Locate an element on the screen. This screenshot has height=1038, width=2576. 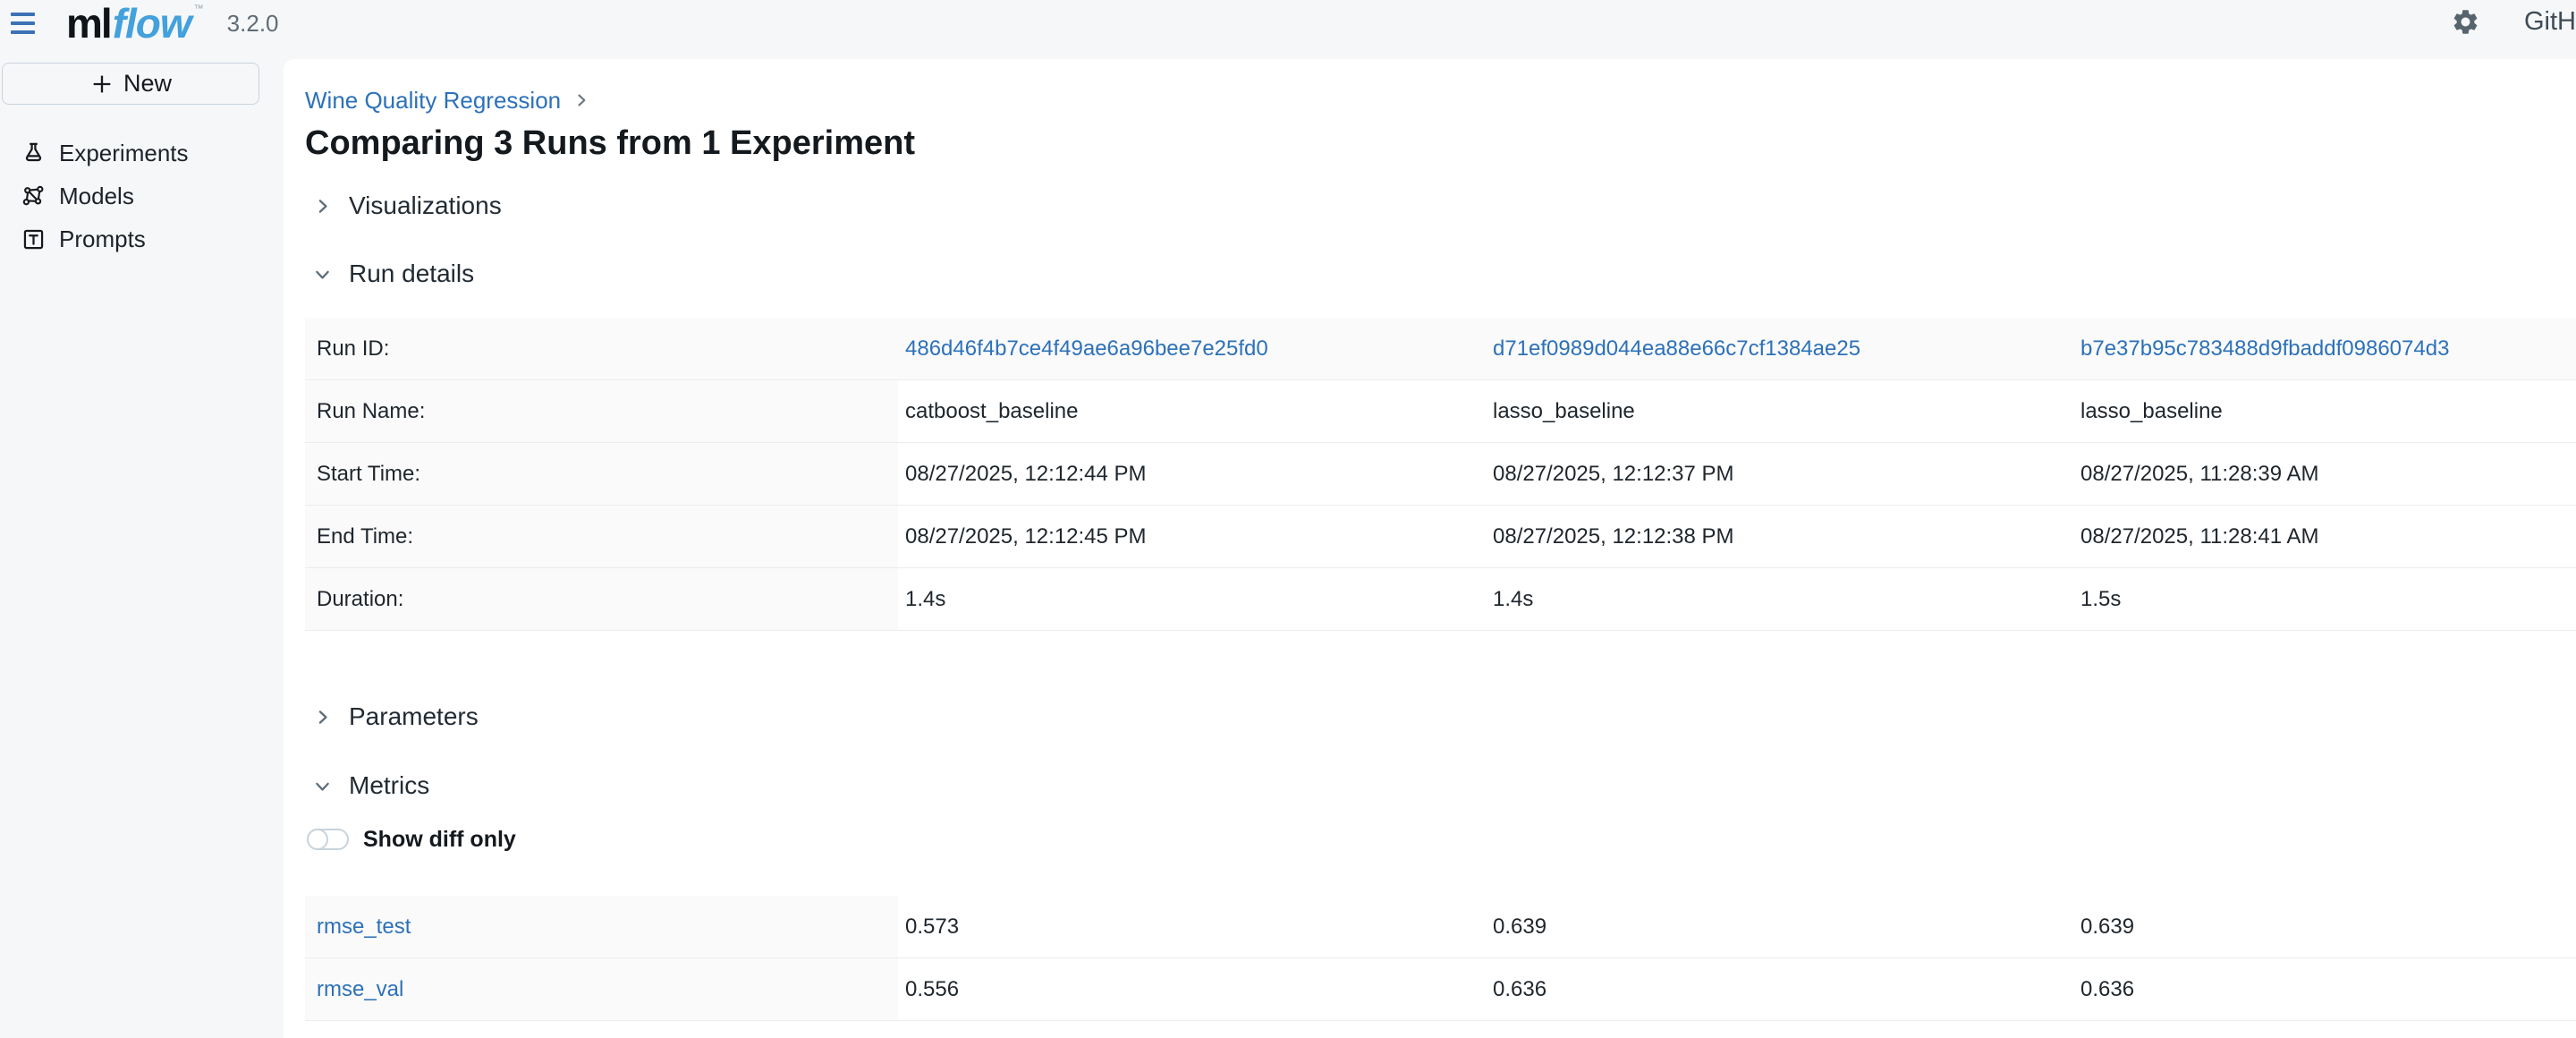
cell-value: catboost_baseline is located at coordinates (992, 410).